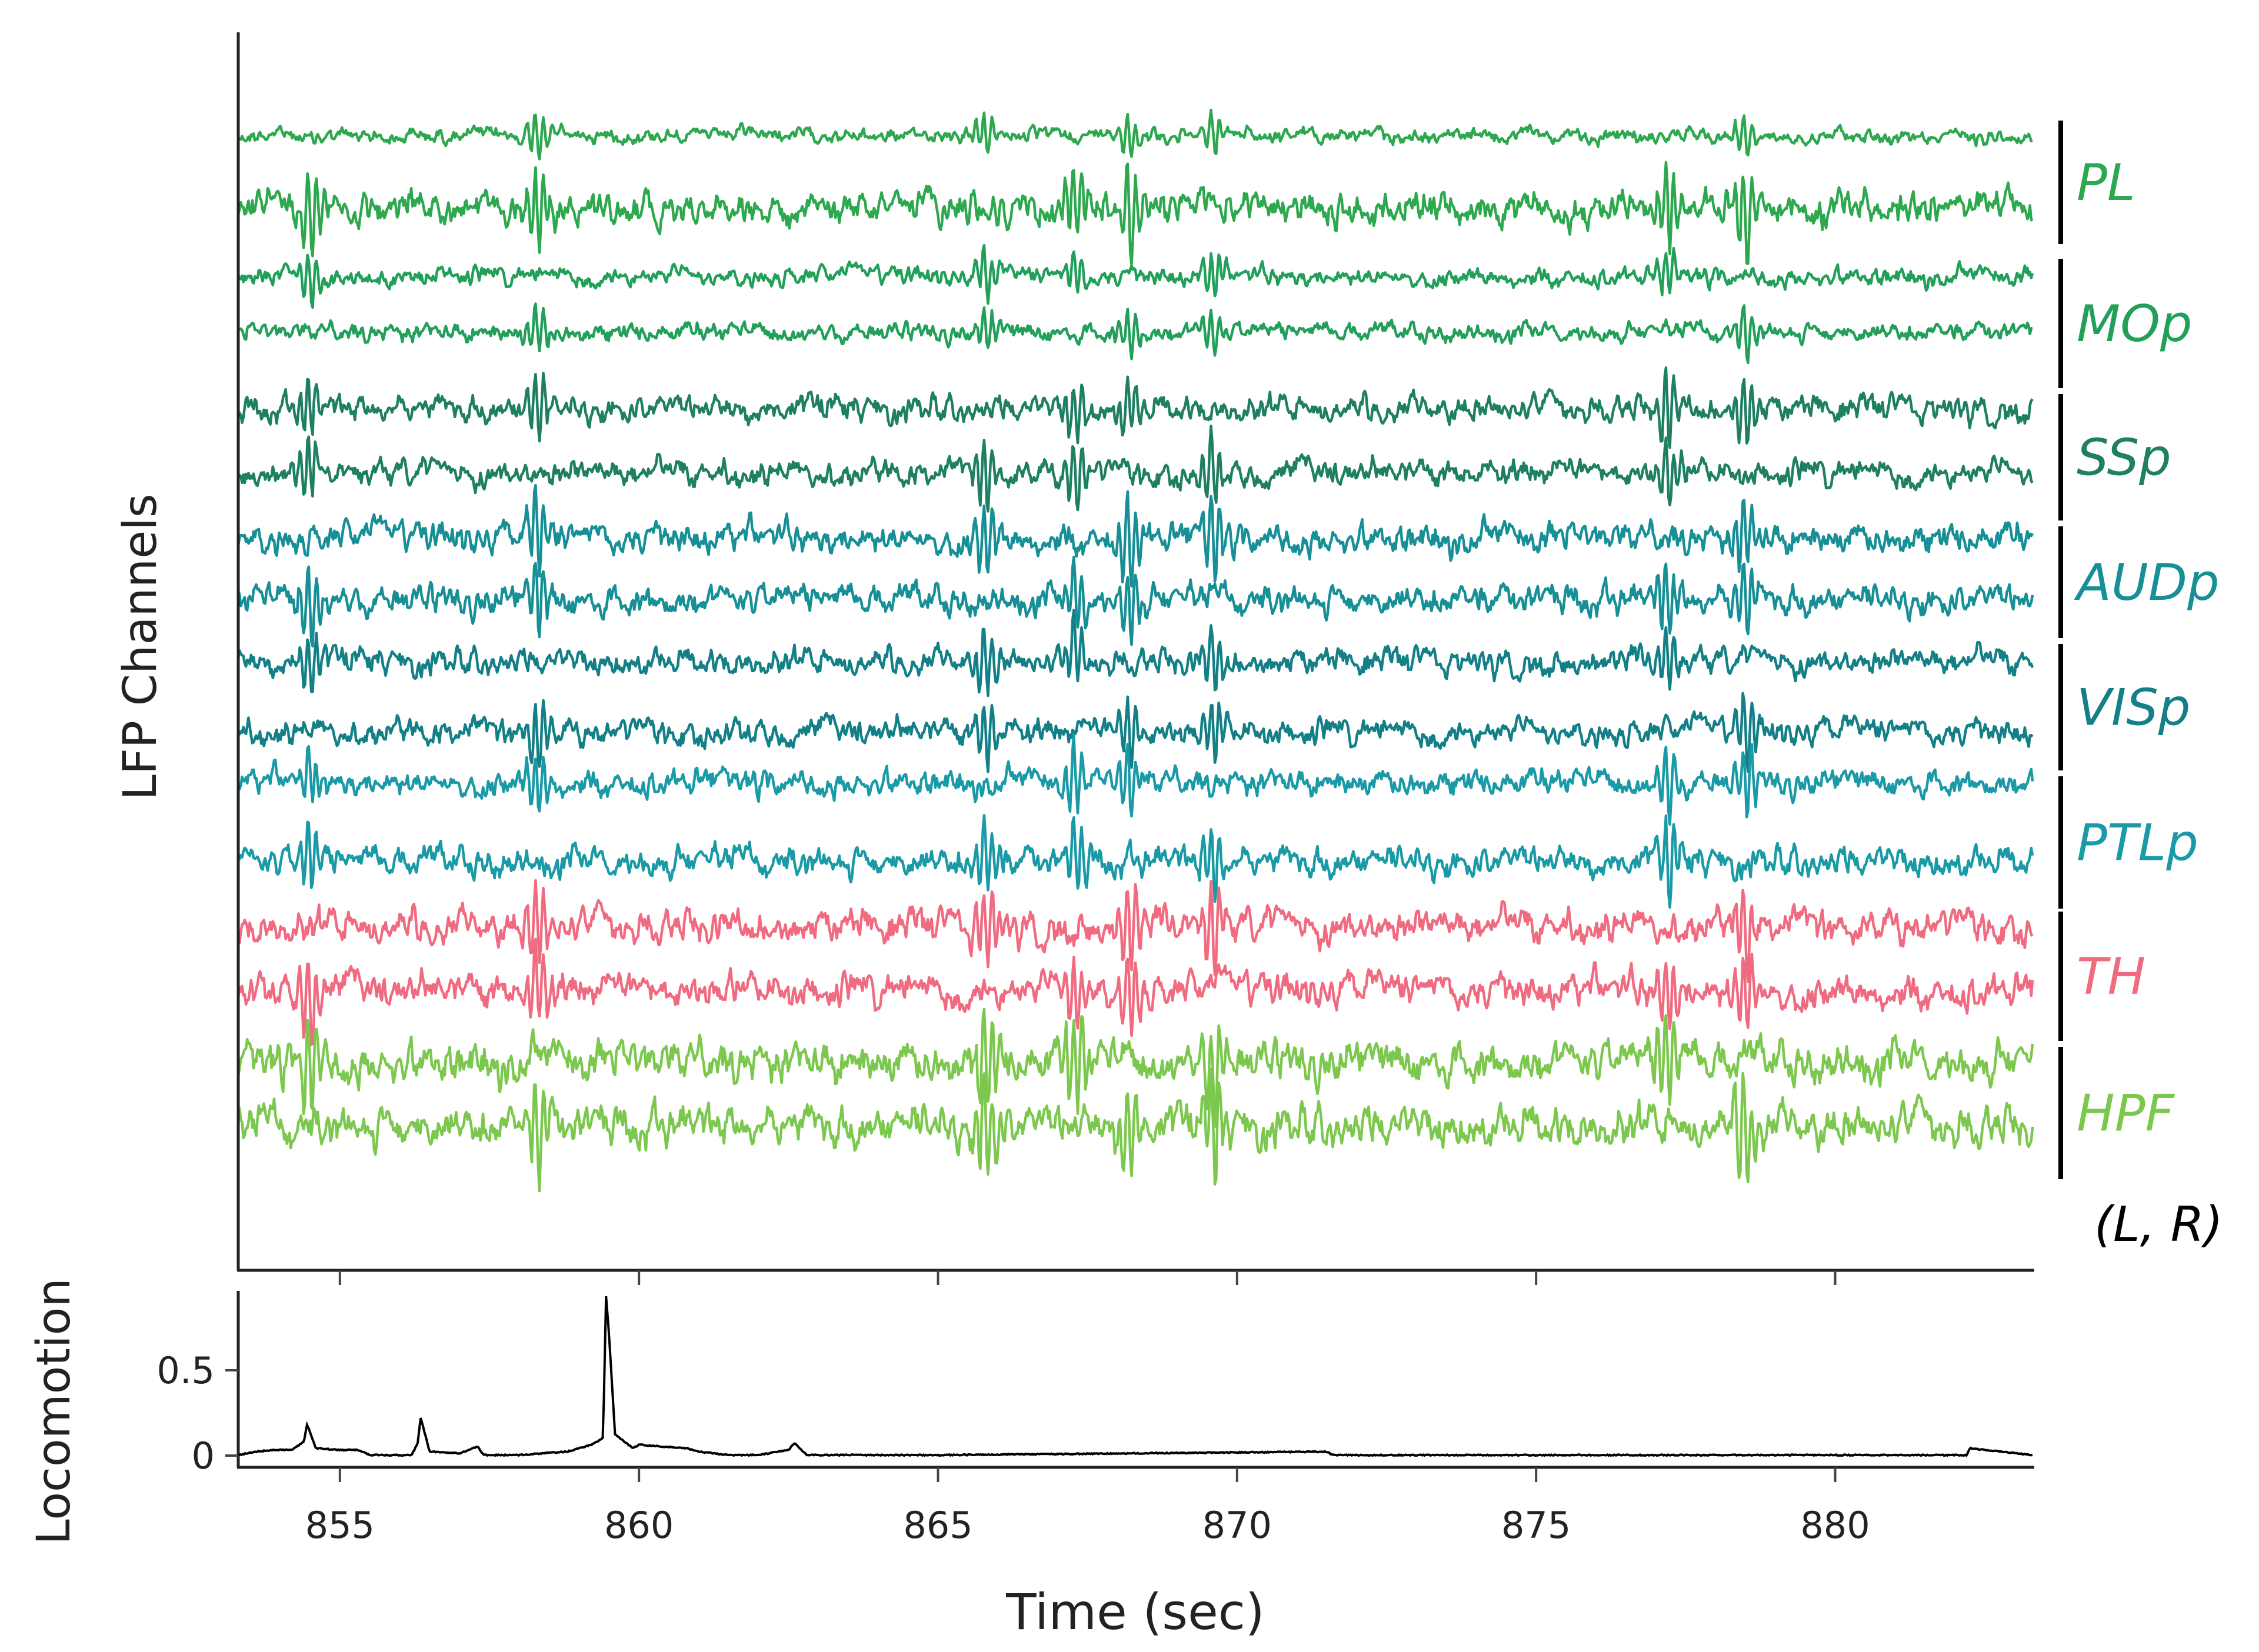 The height and width of the screenshot is (1652, 2259). What do you see at coordinates (1835, 1525) in the screenshot?
I see `x-tick-label: 880` at bounding box center [1835, 1525].